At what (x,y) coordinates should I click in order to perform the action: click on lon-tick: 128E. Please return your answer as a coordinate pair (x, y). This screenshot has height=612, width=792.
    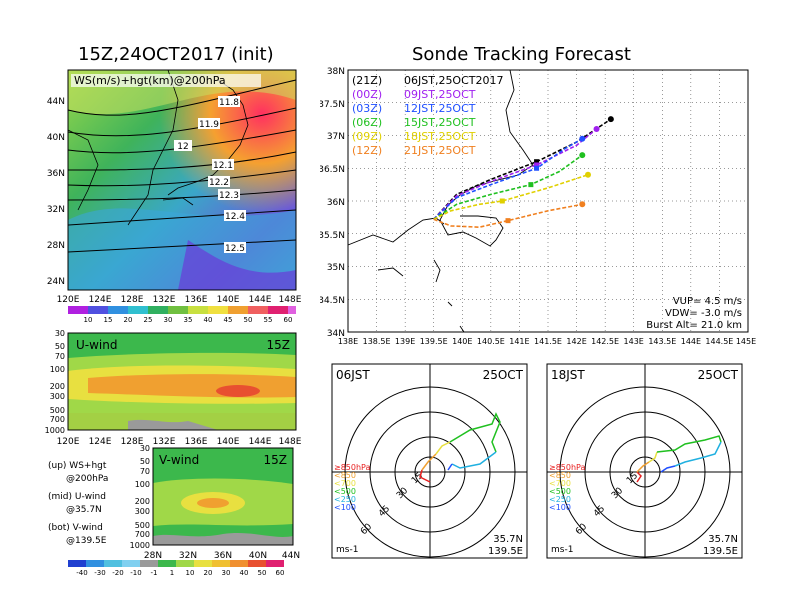
    Looking at the image, I should click on (132, 300).